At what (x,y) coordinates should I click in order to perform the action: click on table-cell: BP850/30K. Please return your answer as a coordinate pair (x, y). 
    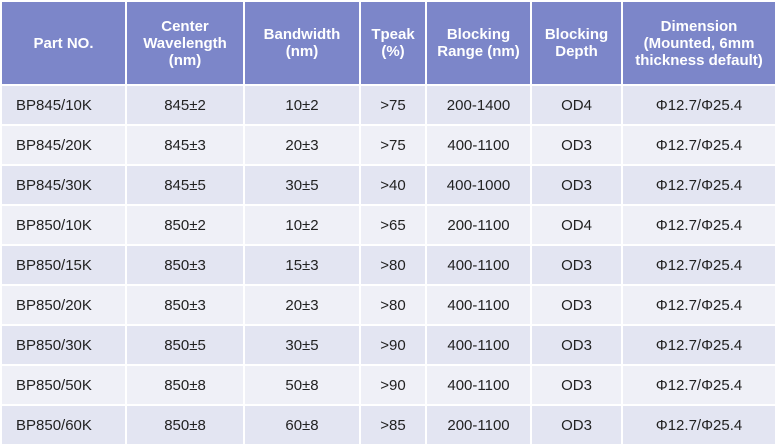
    Looking at the image, I should click on (63, 345).